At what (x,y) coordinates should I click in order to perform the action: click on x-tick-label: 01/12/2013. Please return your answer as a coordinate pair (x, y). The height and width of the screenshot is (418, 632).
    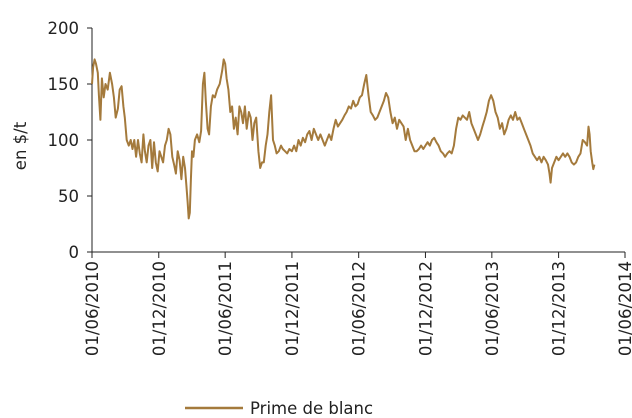
    Looking at the image, I should click on (559, 308).